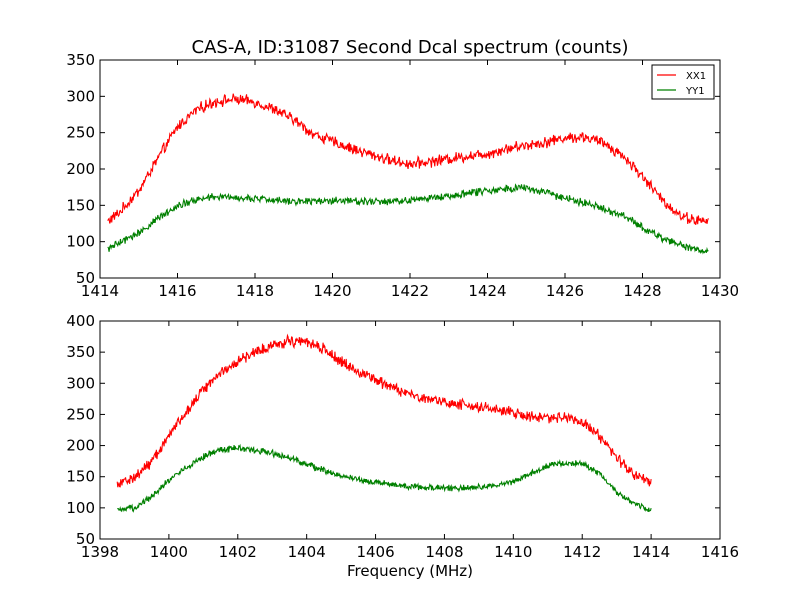 This screenshot has width=800, height=604. What do you see at coordinates (85, 539) in the screenshot?
I see `bottom-y-tick-label: 50` at bounding box center [85, 539].